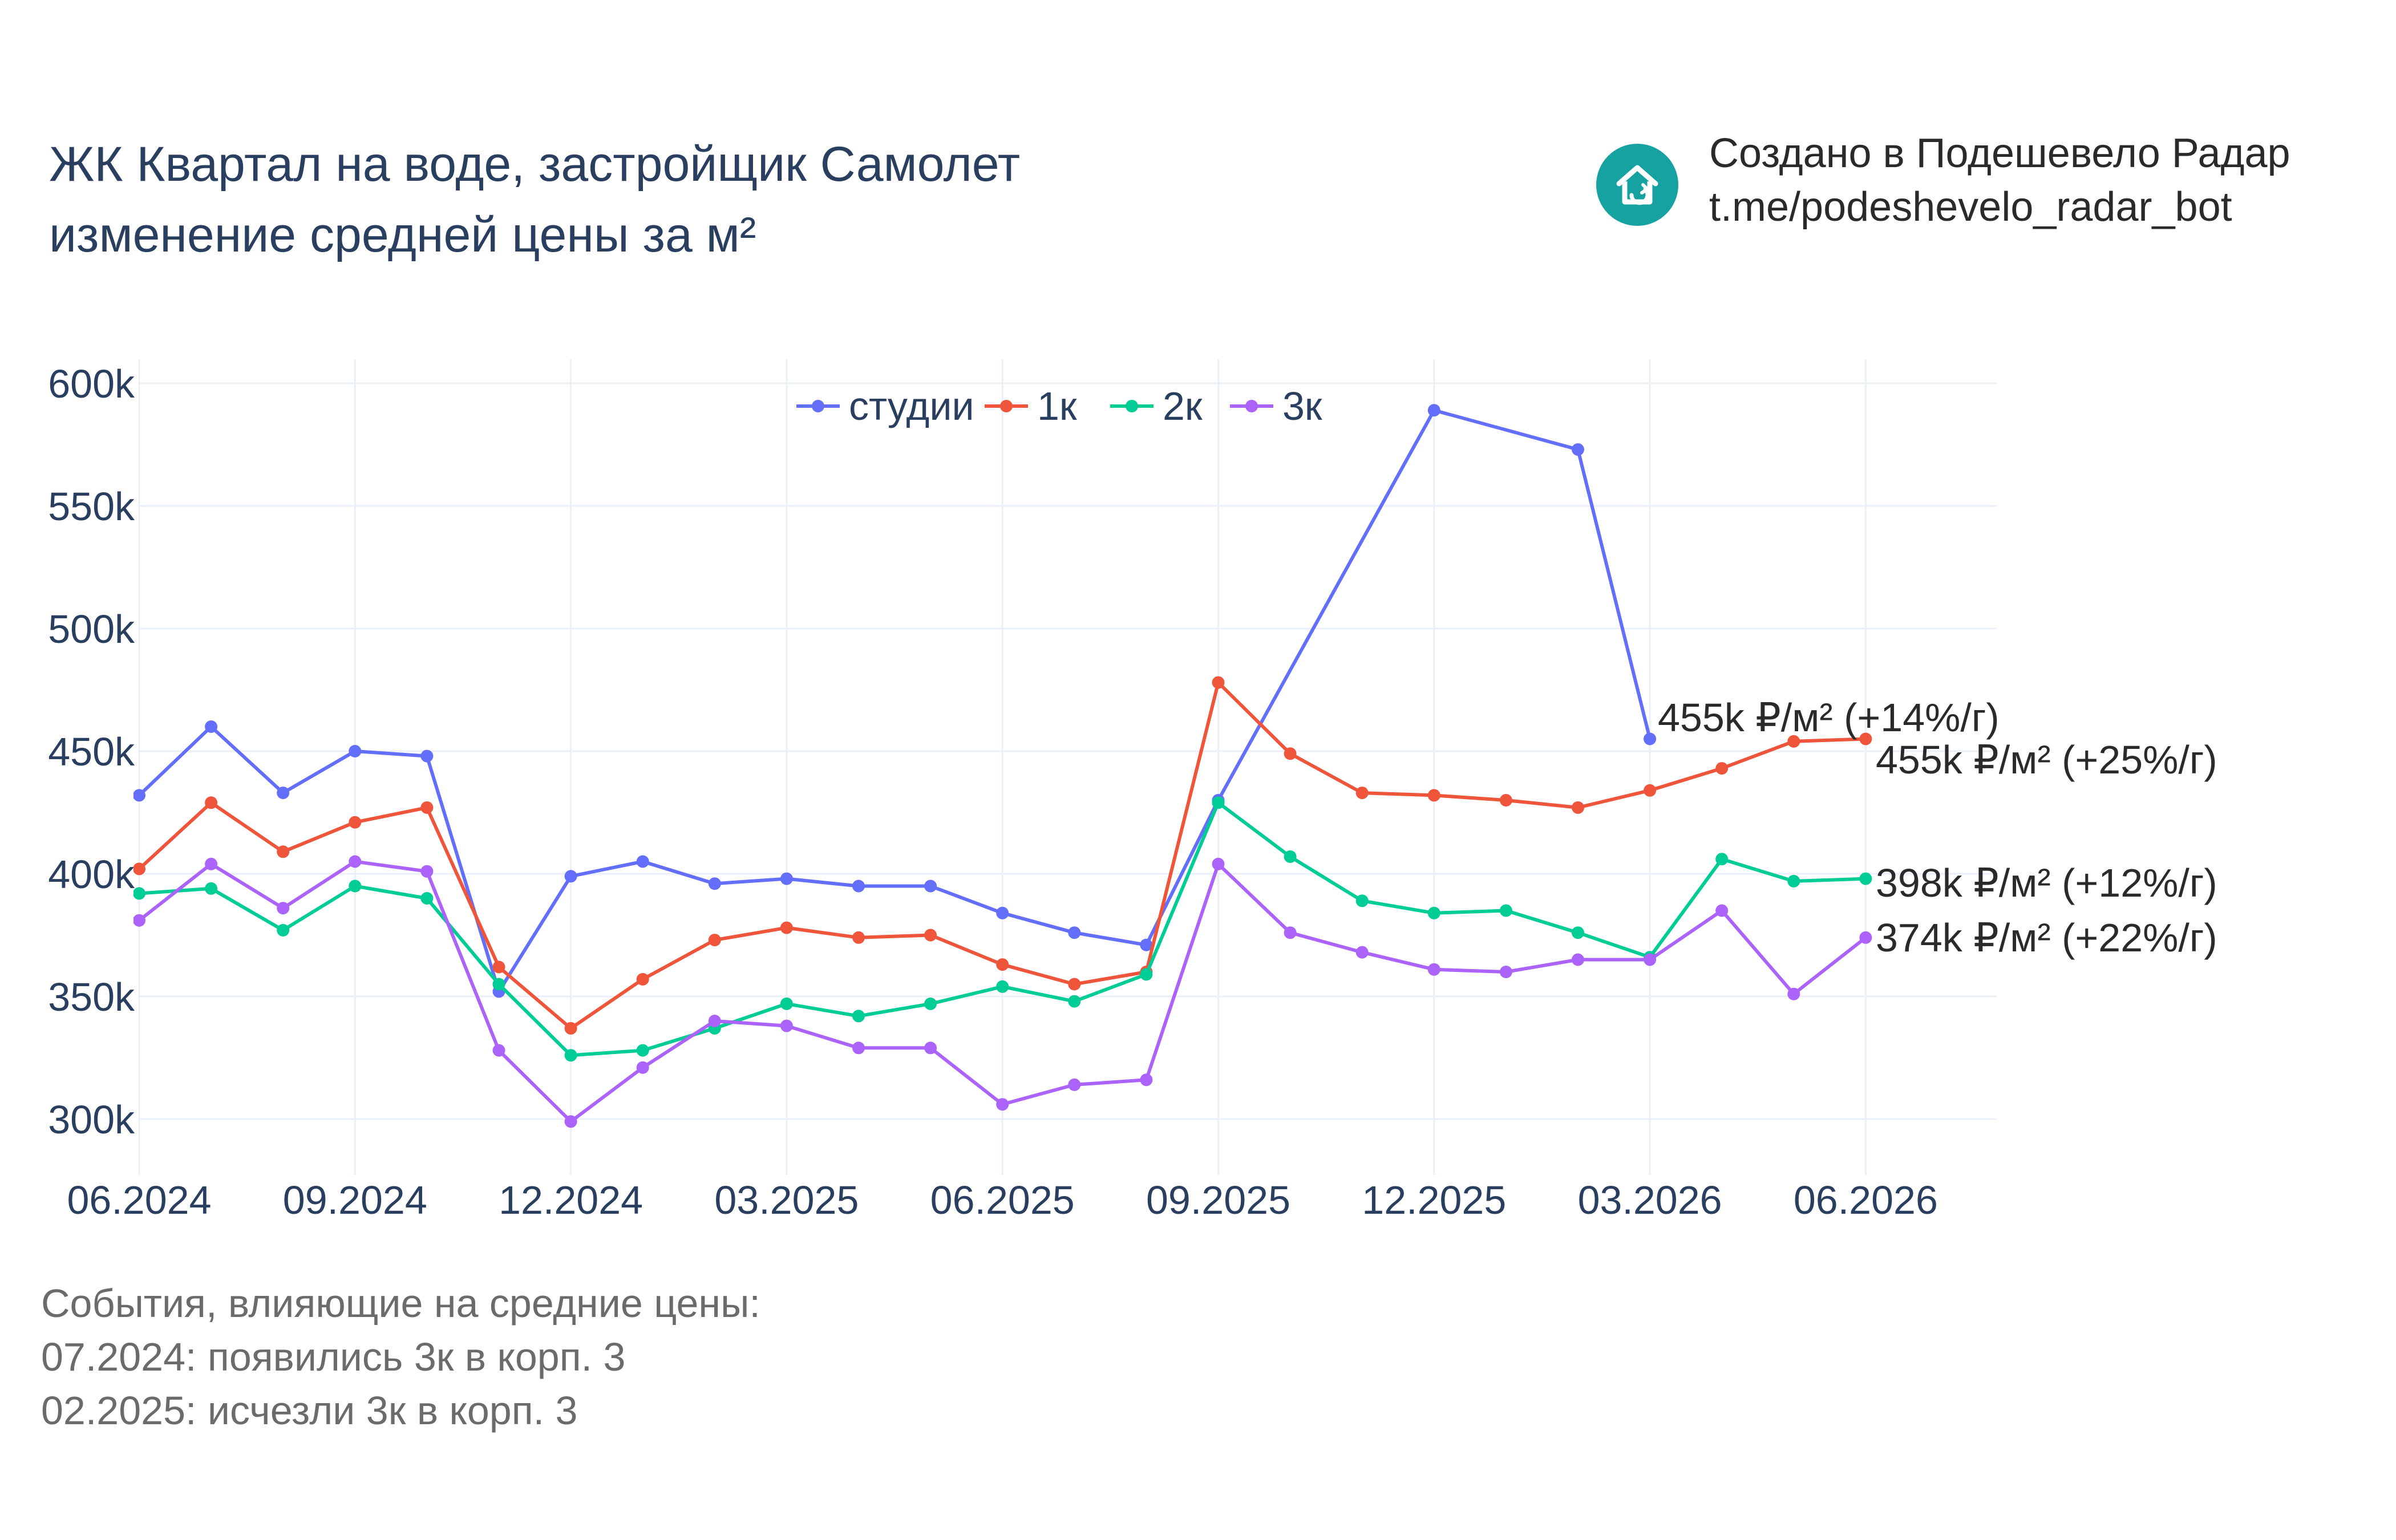 Image resolution: width=2396 pixels, height=1540 pixels. Describe the element at coordinates (309, 1411) in the screenshot. I see `event-item-2: 02.2025: исчезли 3к в корп. 3` at that location.